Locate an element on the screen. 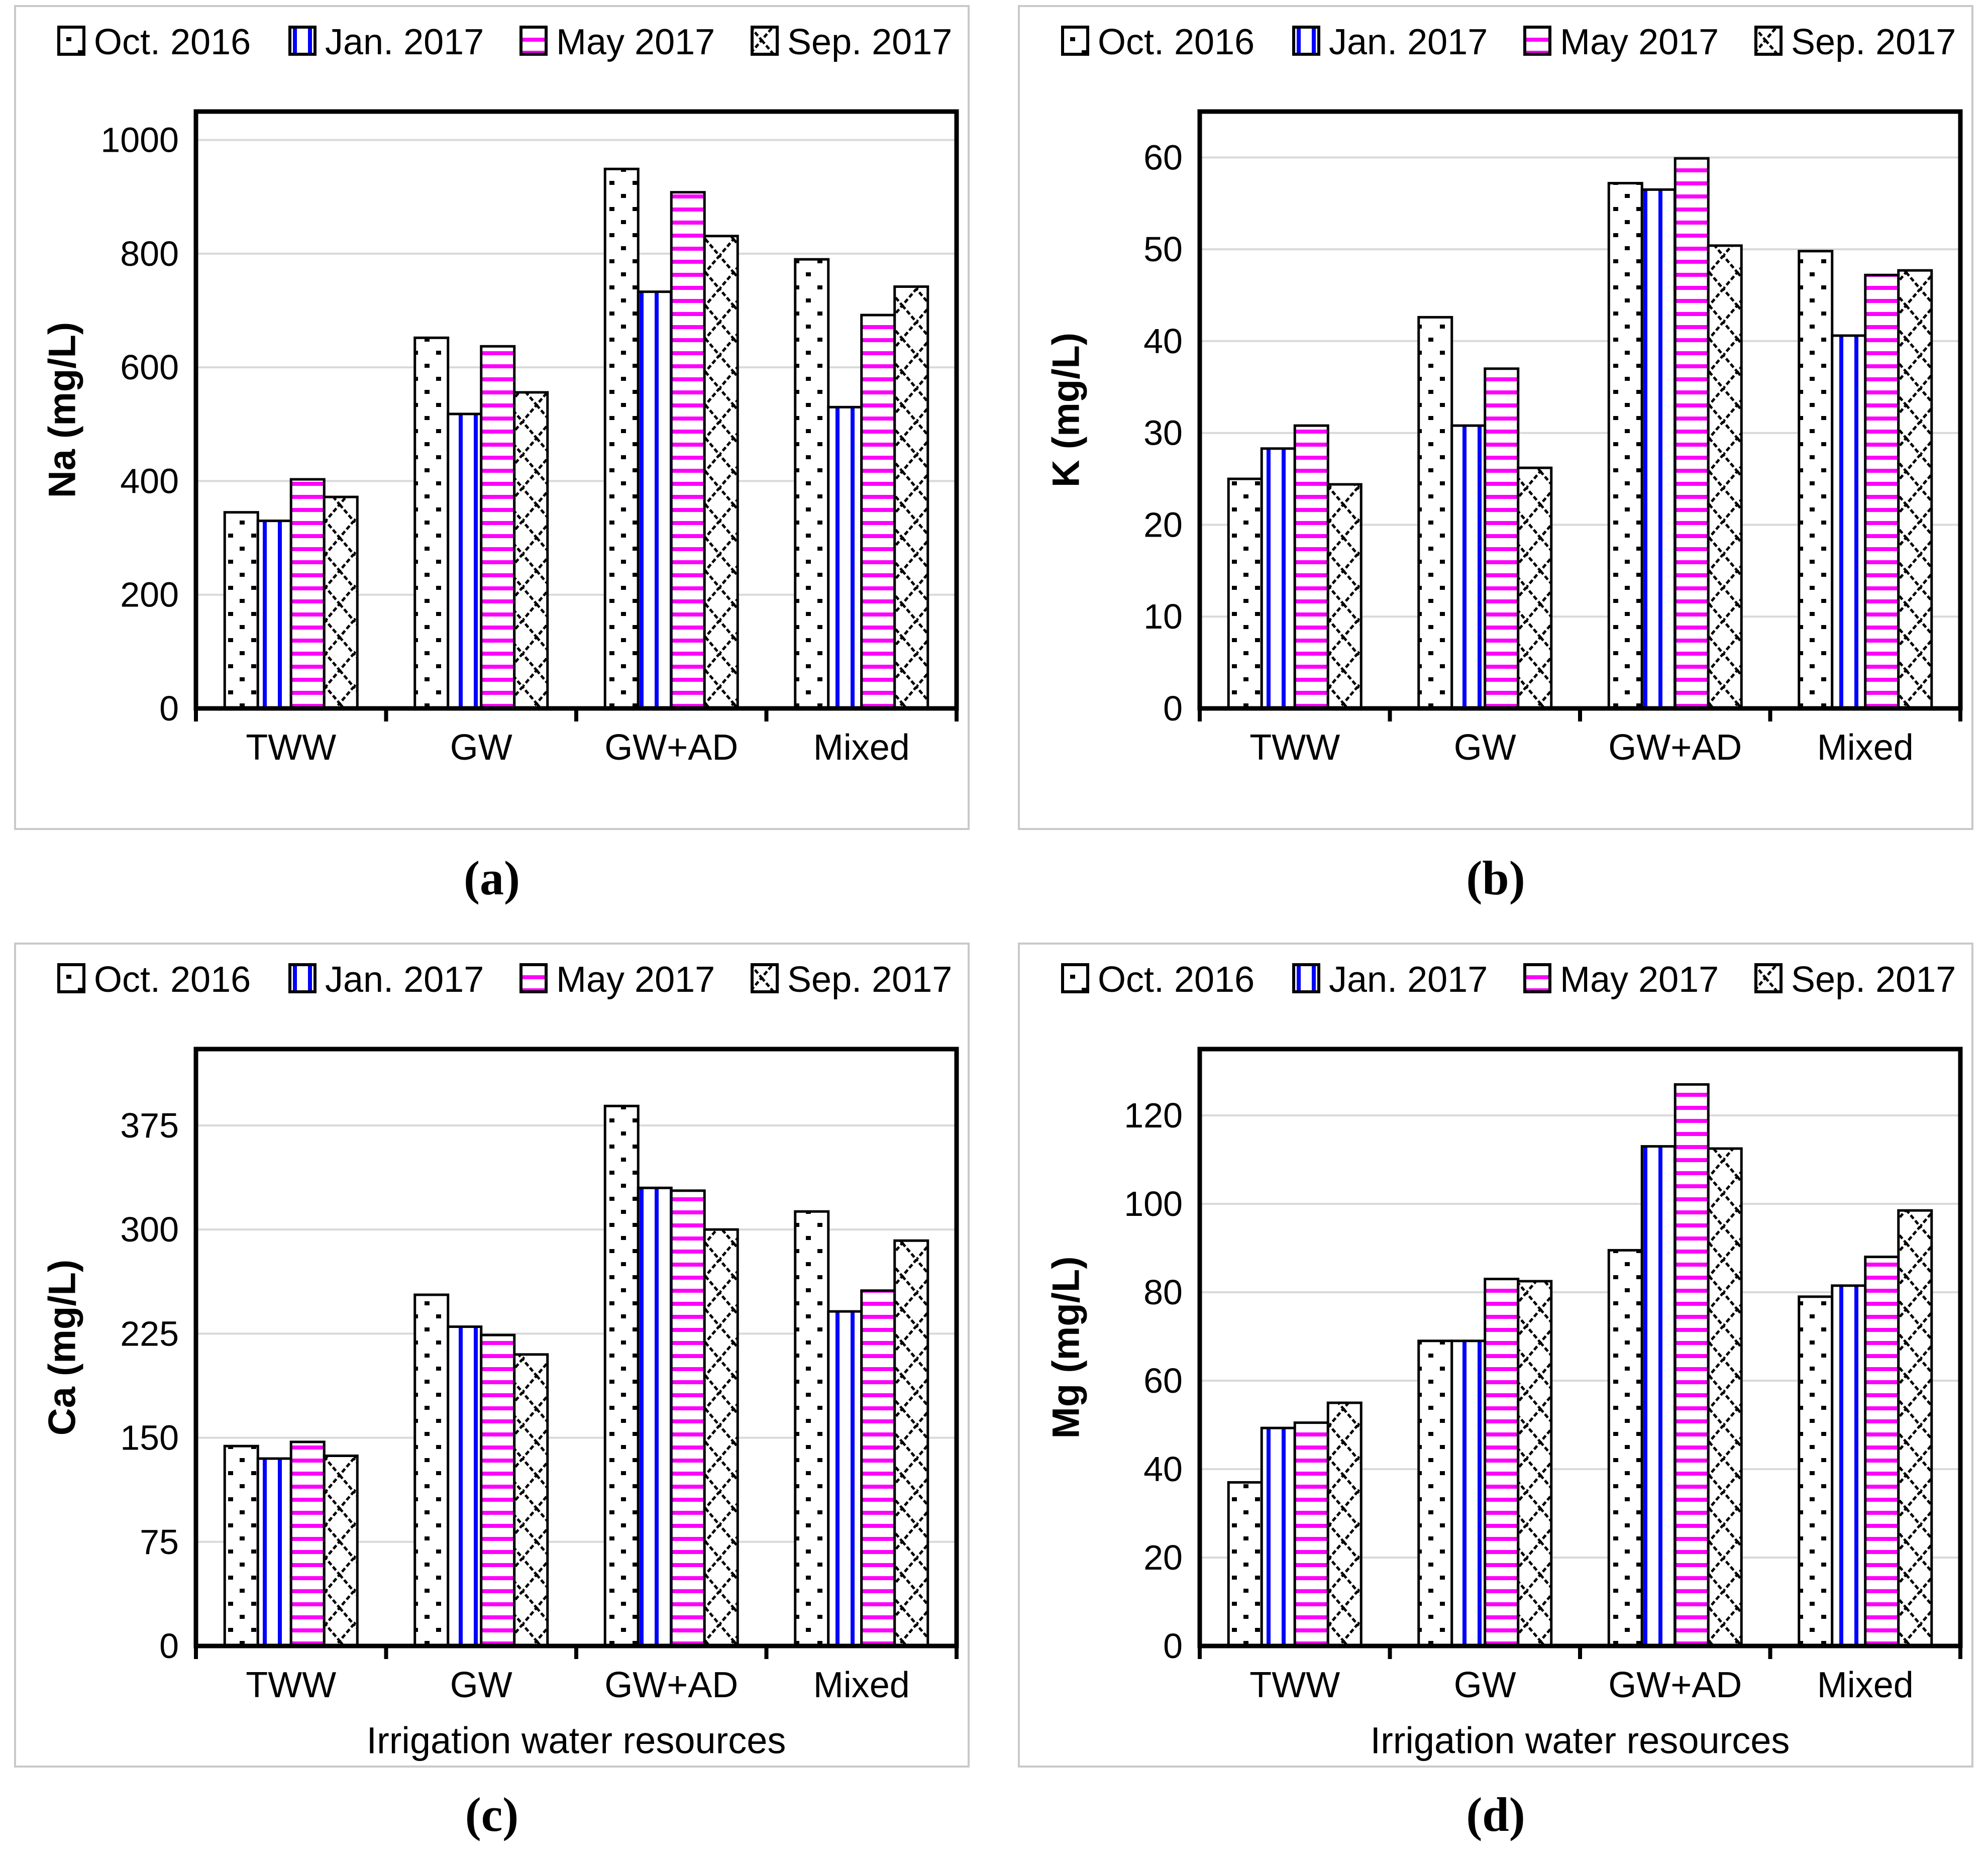 This screenshot has width=1988, height=1860. bar-dots-GW+AD is located at coordinates (621, 438).